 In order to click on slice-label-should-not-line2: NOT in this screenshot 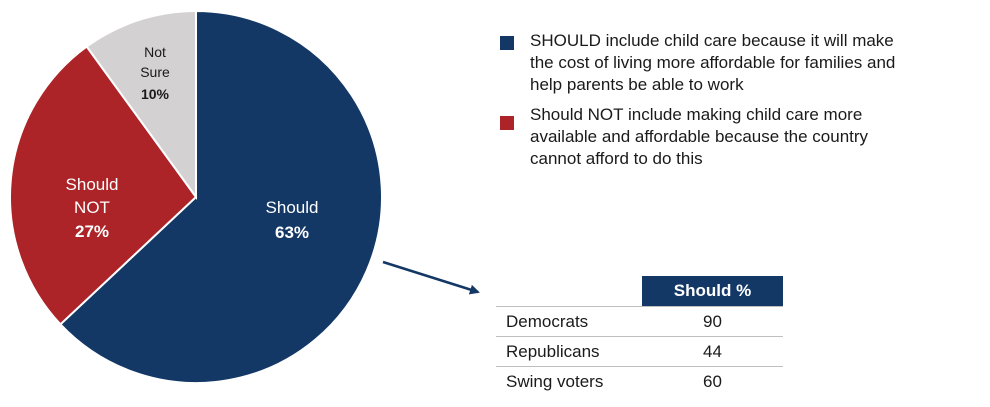, I will do `click(92, 207)`.